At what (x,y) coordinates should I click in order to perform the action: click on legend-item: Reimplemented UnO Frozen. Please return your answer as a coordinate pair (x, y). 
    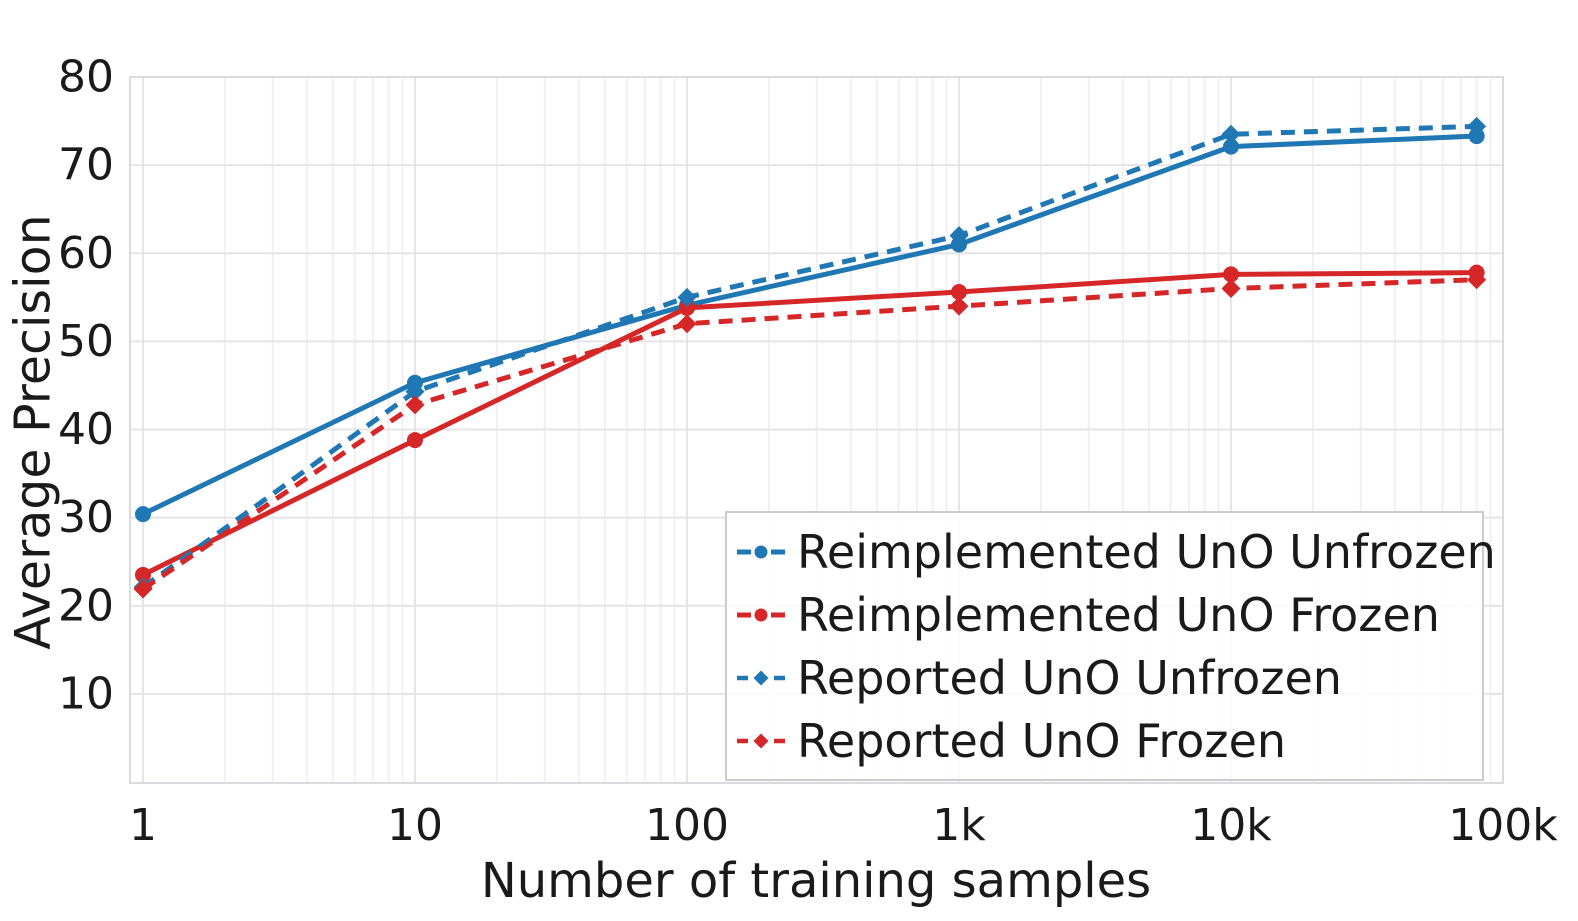
    Looking at the image, I should click on (1108, 614).